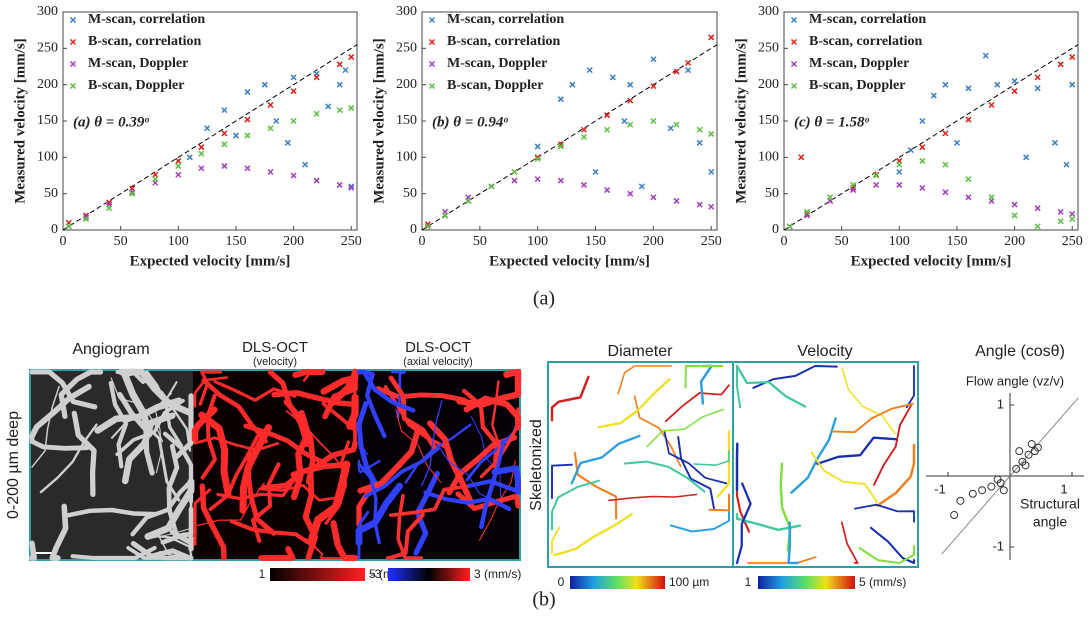  What do you see at coordinates (293, 241) in the screenshot?
I see `x-tick-label: 200` at bounding box center [293, 241].